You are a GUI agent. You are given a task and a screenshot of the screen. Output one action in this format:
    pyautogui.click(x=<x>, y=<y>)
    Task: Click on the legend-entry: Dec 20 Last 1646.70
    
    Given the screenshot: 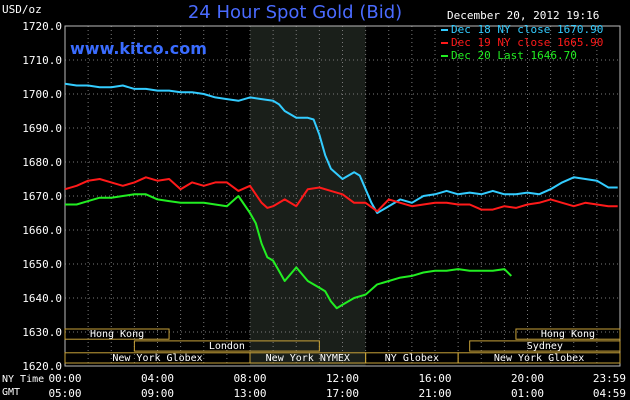 What is the action you would take?
    pyautogui.click(x=514, y=55)
    